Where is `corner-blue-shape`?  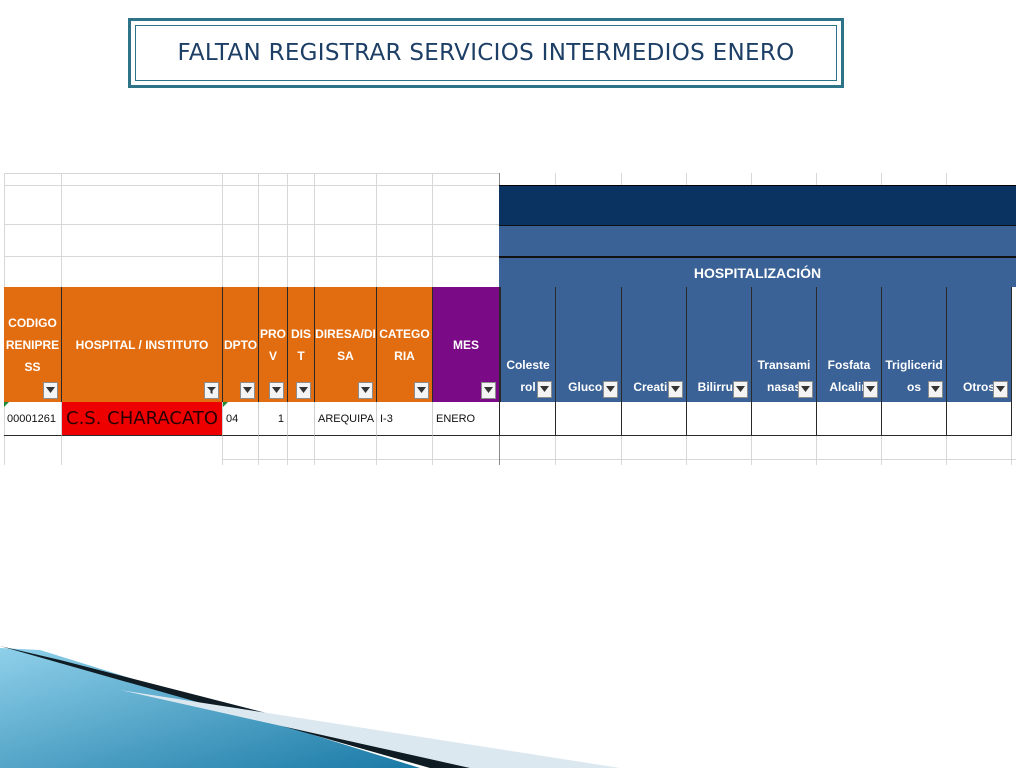 corner-blue-shape is located at coordinates (210, 708).